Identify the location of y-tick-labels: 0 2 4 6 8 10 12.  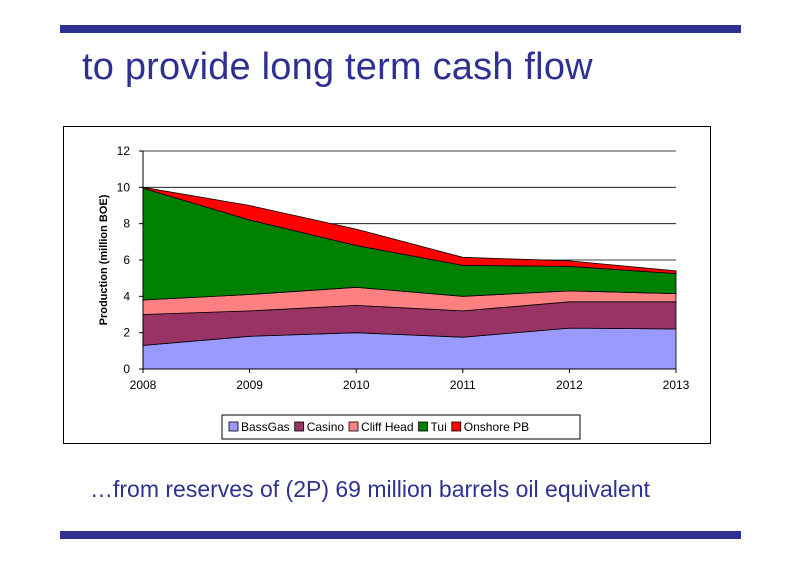
(124, 260).